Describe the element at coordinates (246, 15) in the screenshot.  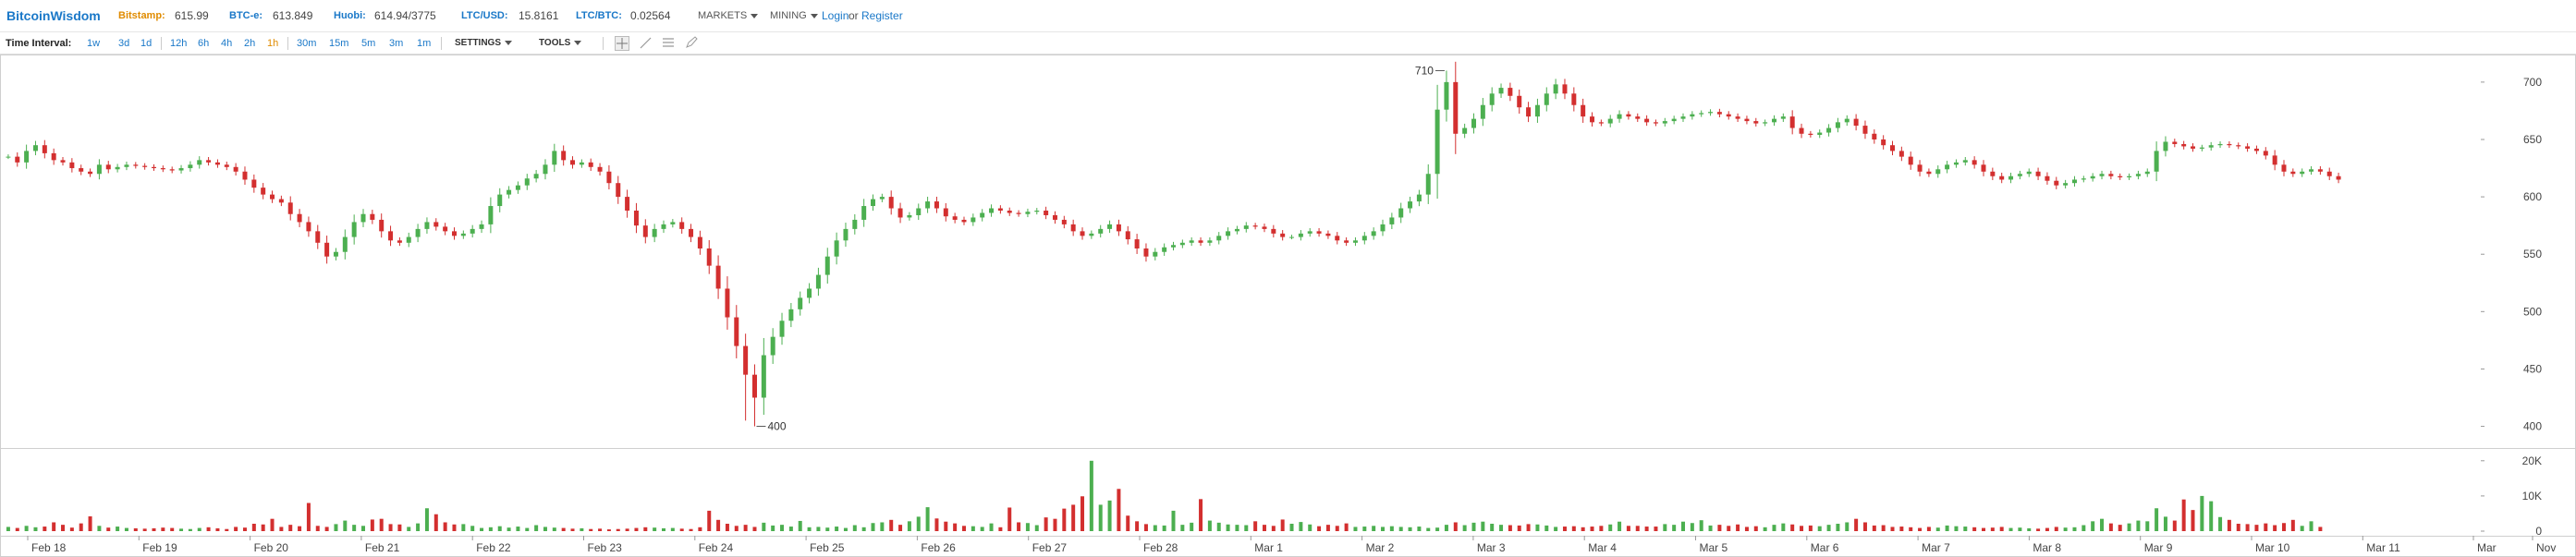
I see `ticker-btce-label: BTC-e:` at that location.